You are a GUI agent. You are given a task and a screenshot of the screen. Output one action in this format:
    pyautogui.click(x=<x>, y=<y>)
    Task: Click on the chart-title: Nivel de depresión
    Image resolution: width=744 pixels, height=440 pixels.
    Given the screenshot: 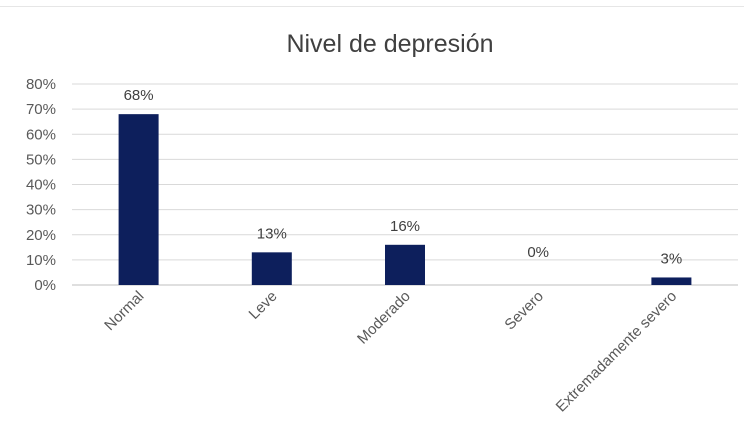 What is the action you would take?
    pyautogui.click(x=390, y=44)
    